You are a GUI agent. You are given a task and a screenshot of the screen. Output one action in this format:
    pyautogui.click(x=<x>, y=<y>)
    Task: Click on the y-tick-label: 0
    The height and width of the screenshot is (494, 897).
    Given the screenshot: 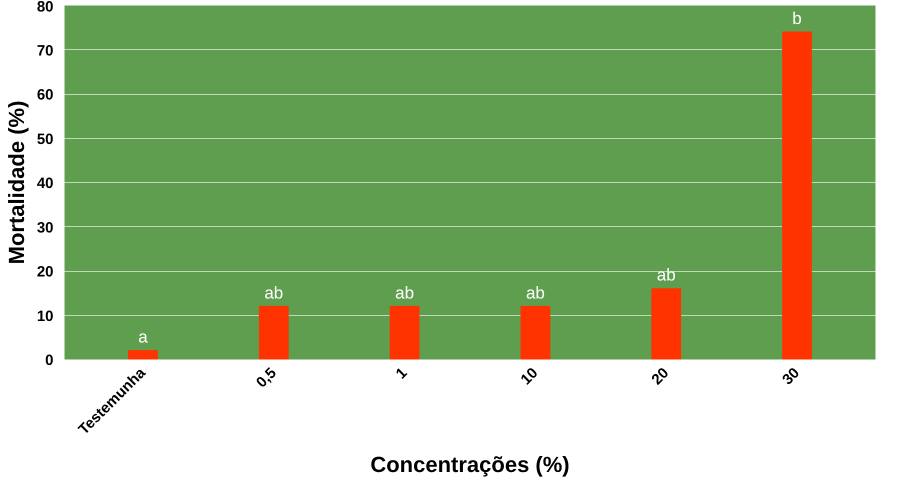 What is the action you would take?
    pyautogui.click(x=49, y=360)
    